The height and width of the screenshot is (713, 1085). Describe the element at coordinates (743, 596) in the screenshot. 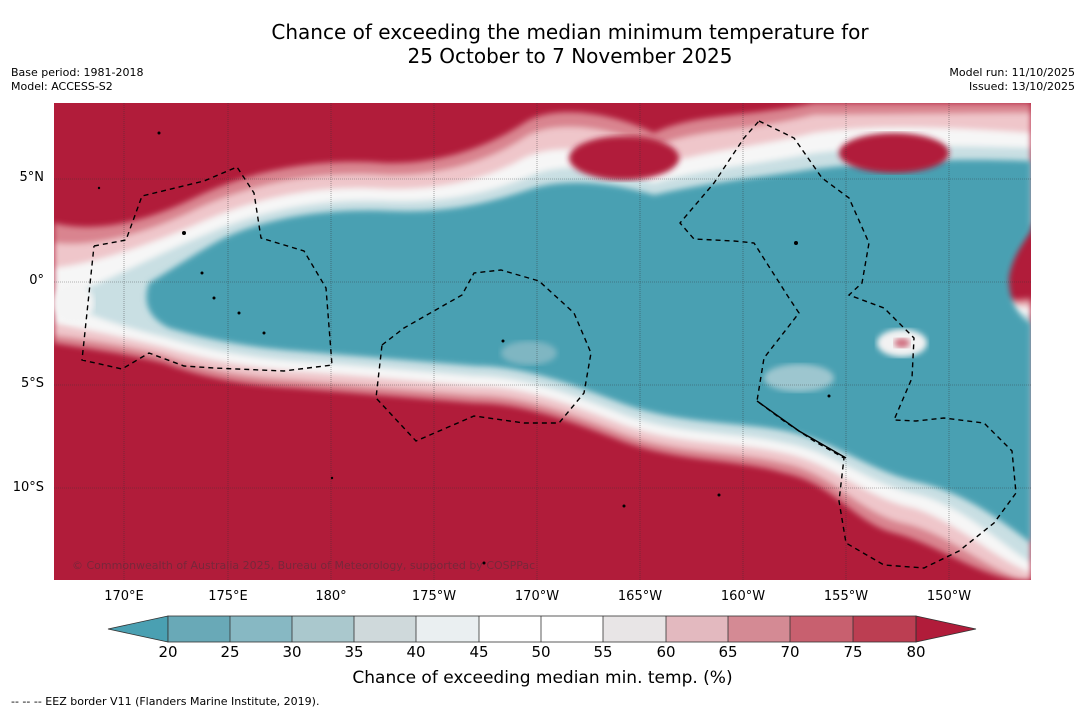

I see `lon-label-160w: 160°W` at that location.